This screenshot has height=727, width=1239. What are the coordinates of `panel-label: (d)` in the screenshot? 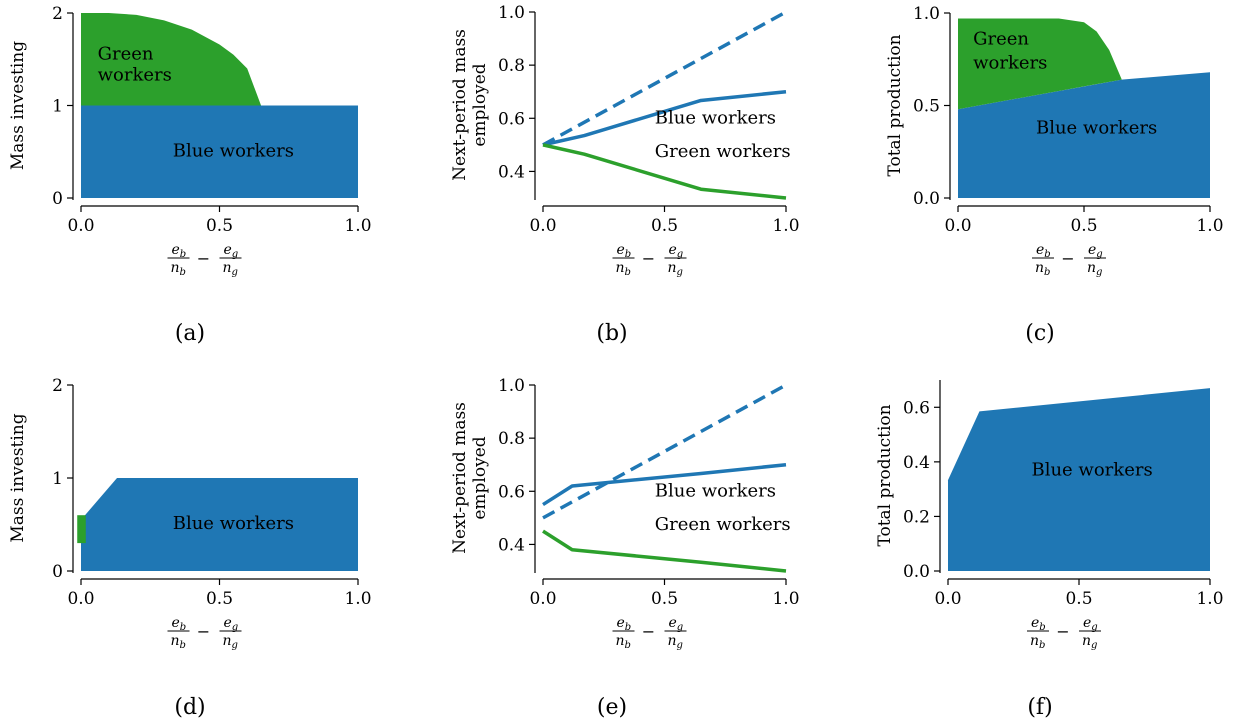 It's located at (189, 707).